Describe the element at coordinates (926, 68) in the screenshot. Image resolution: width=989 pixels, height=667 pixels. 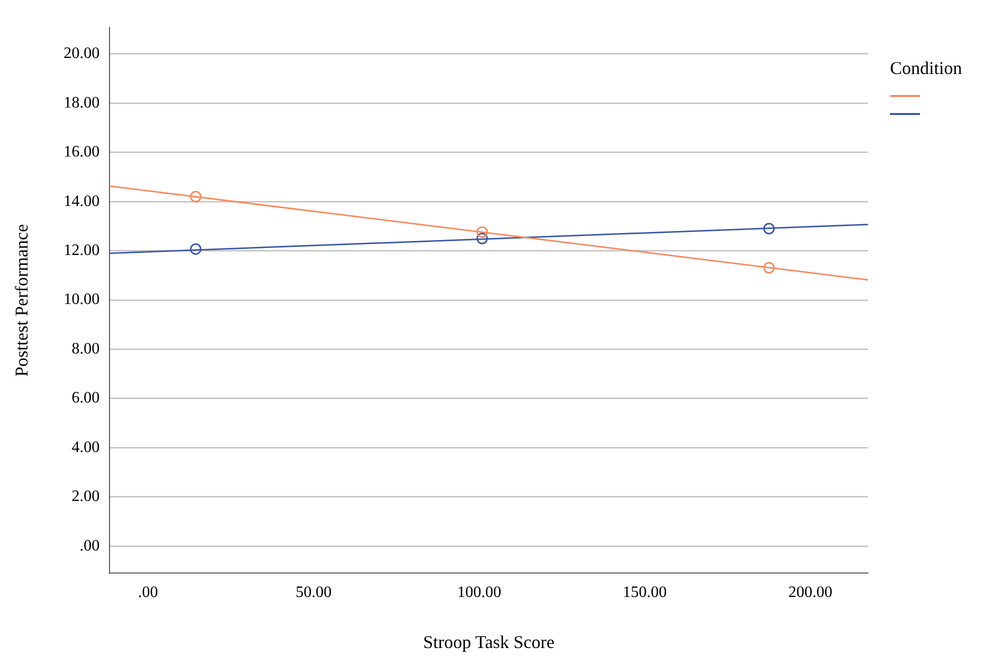
I see `legend-title: Condition` at that location.